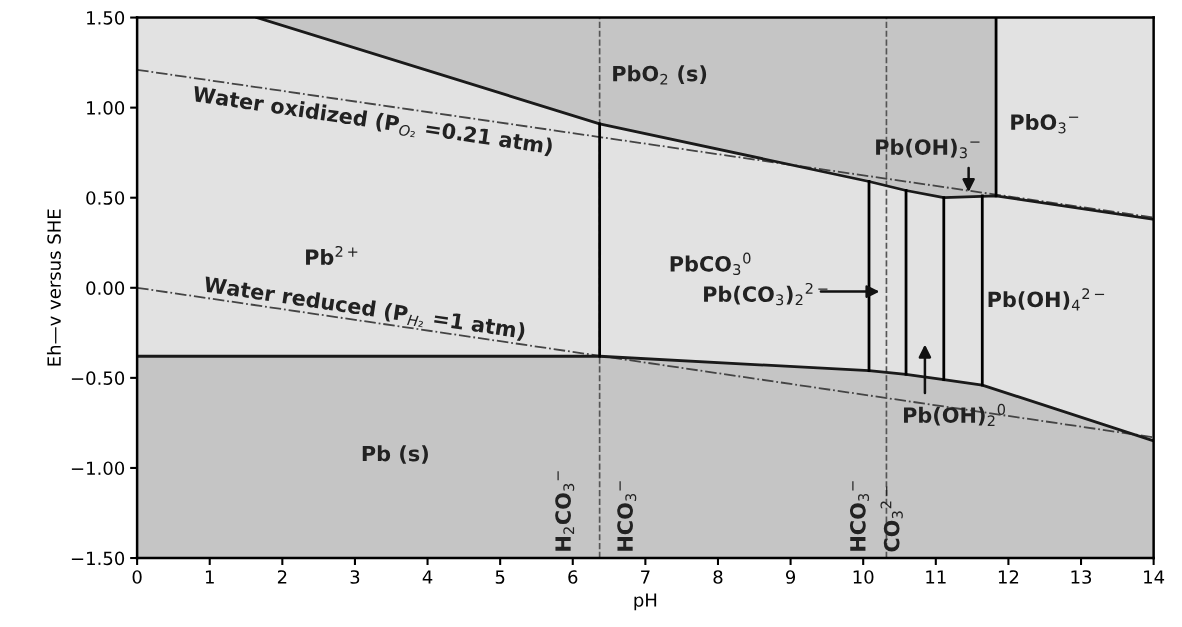 The width and height of the screenshot is (1182, 627). I want to click on x-tick-label: 3, so click(355, 577).